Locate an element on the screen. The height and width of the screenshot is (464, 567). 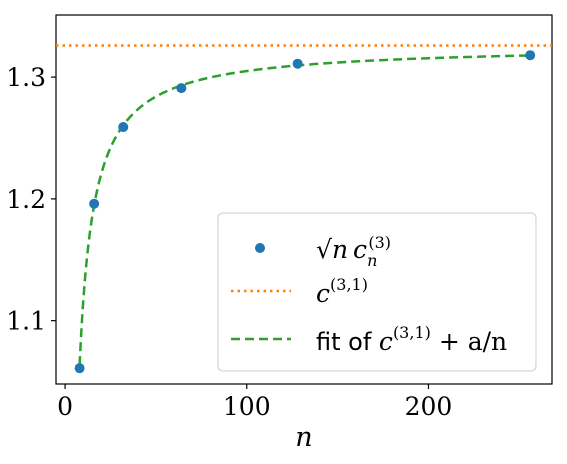
y-tick-label-1: 1.2 is located at coordinates (26, 199).